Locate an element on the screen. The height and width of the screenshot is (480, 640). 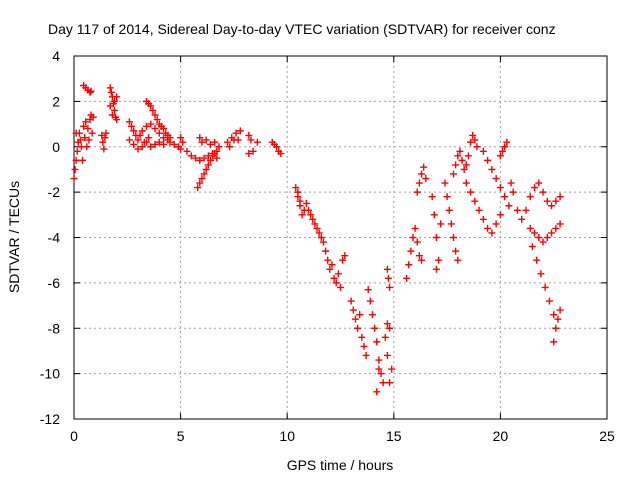
y-tick-label: -6 is located at coordinates (54, 283).